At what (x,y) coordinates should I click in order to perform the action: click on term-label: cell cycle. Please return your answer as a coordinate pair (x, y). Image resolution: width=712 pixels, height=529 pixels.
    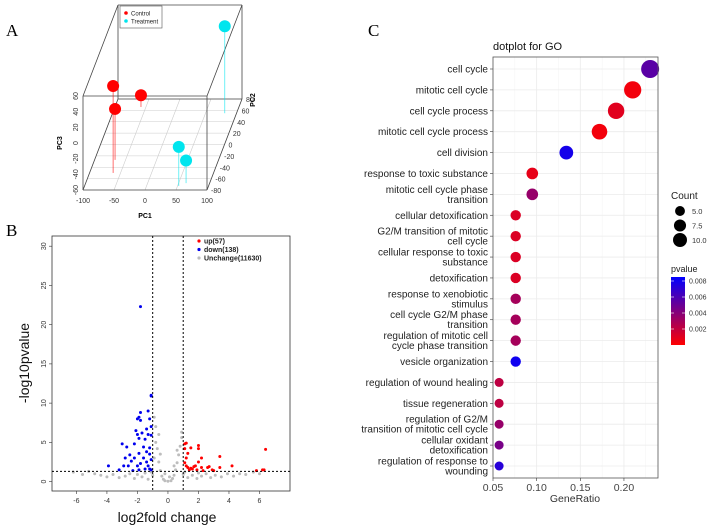
    Looking at the image, I should click on (467, 242).